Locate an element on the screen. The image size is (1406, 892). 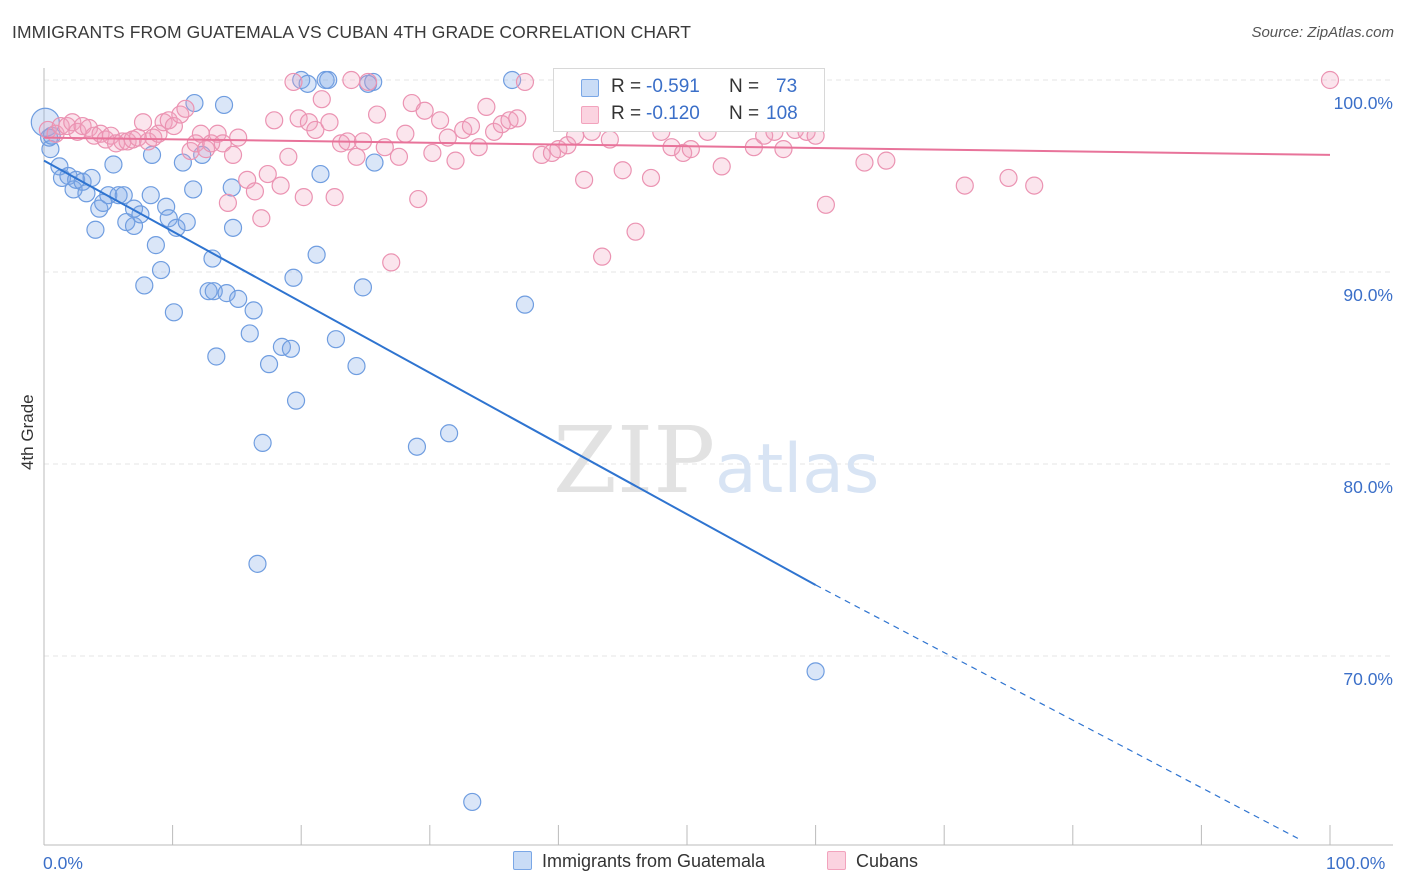
stats-legend: R = -0.591 N = 73 R = -0.120 N = 108 is located at coordinates (689, 100).